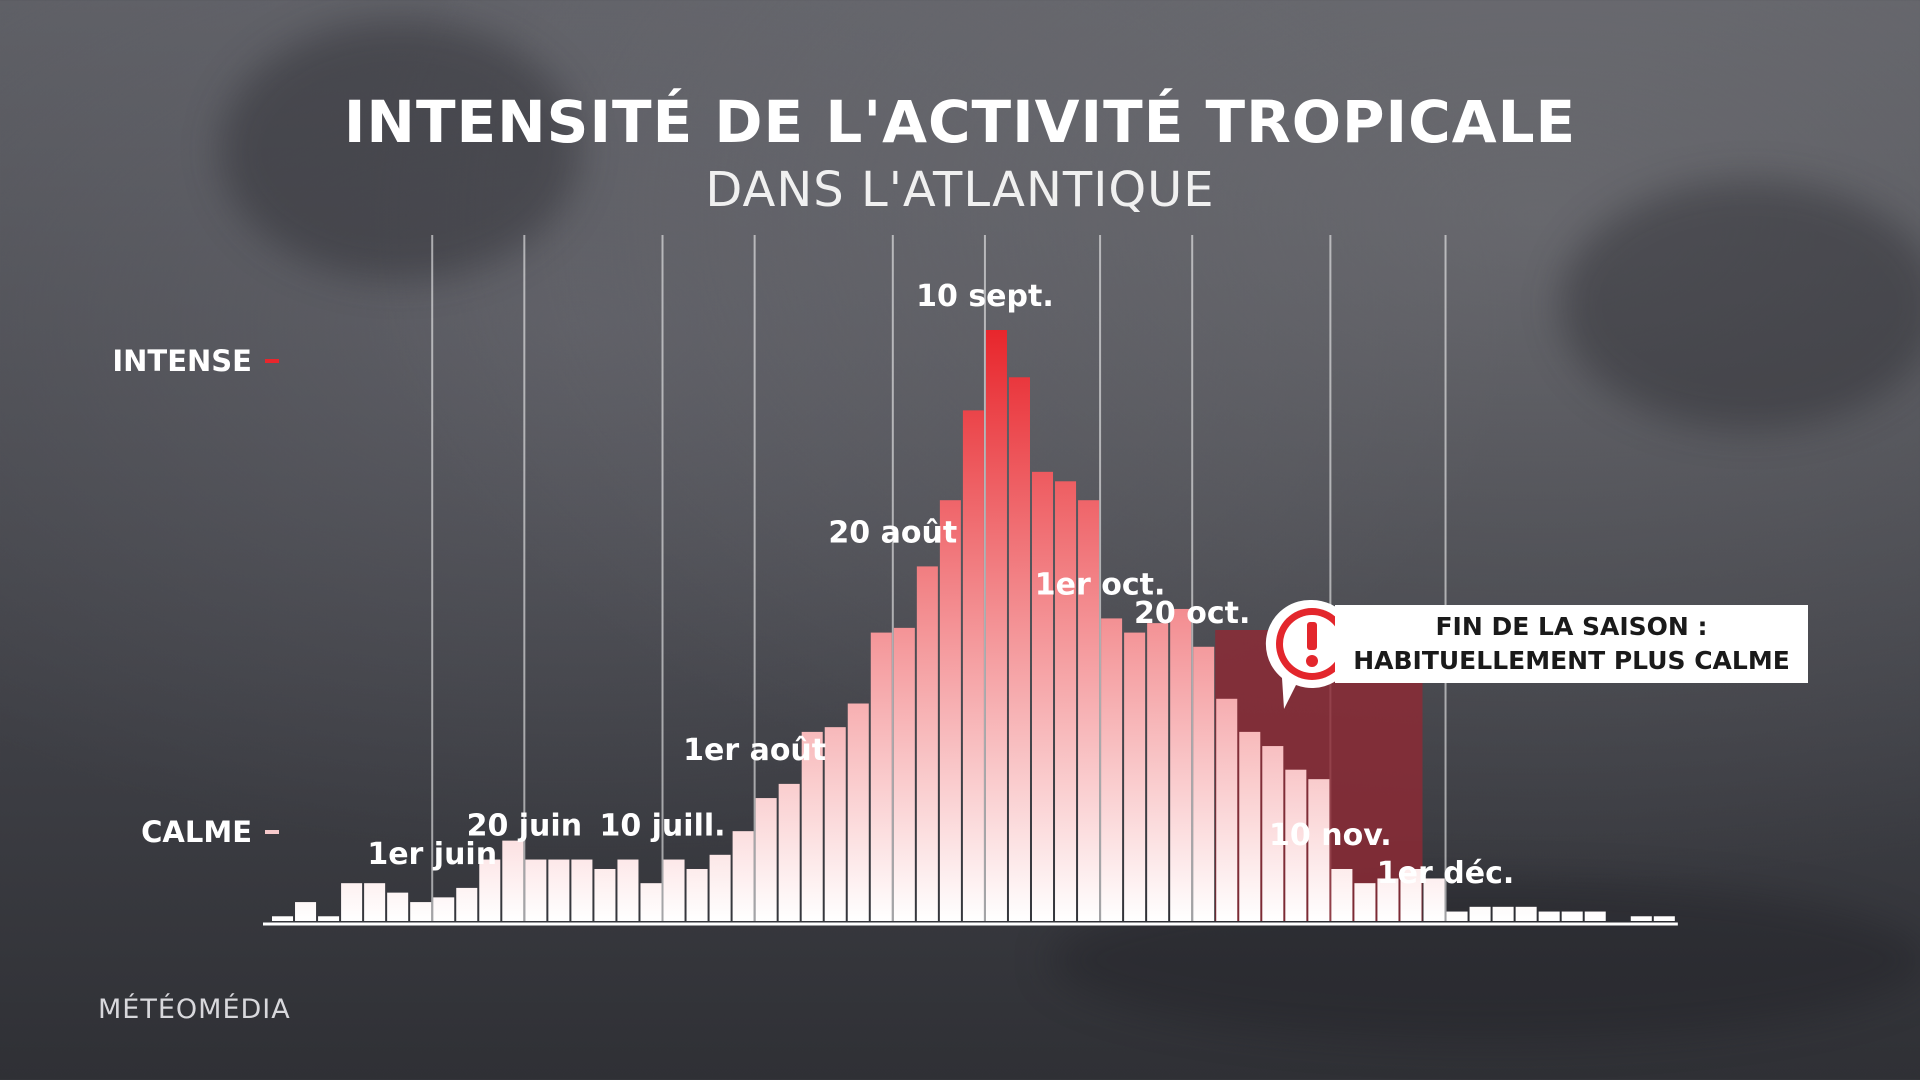 This screenshot has width=1920, height=1080. Describe the element at coordinates (182, 361) in the screenshot. I see `y-tick-label-intense: INTENSE` at that location.